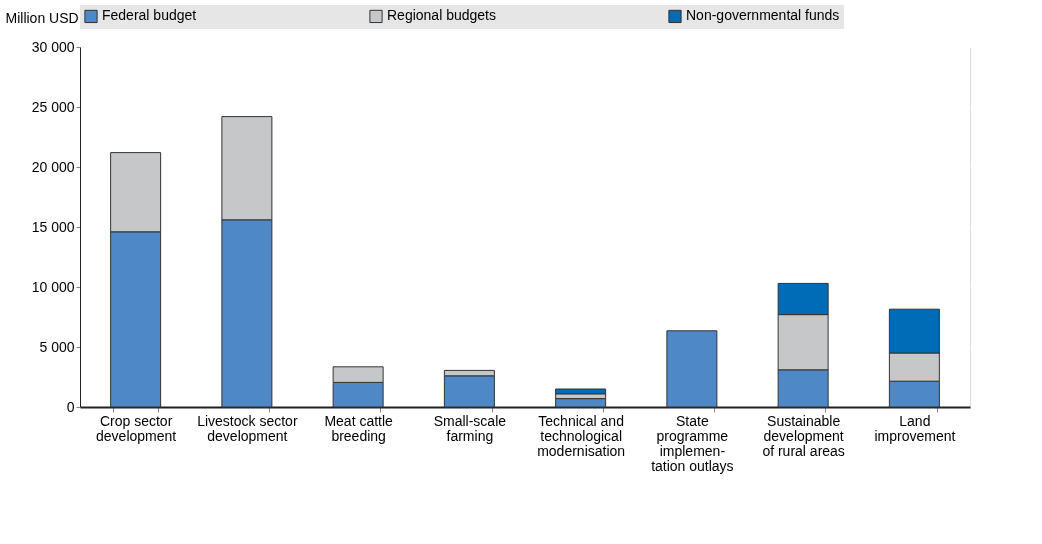 This screenshot has width=1042, height=544. Describe the element at coordinates (359, 428) in the screenshot. I see `x-tick-label: Meat cattle breeding` at that location.